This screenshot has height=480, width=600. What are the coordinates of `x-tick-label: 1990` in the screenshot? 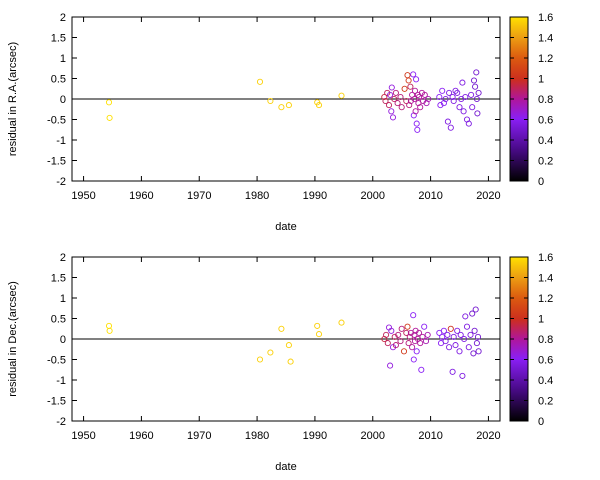 It's located at (315, 196).